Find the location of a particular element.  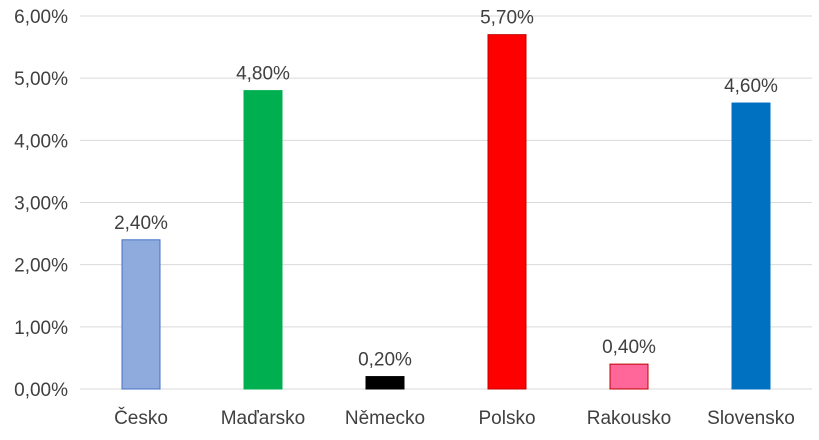

y-tick-label: 0,00% is located at coordinates (41, 390).